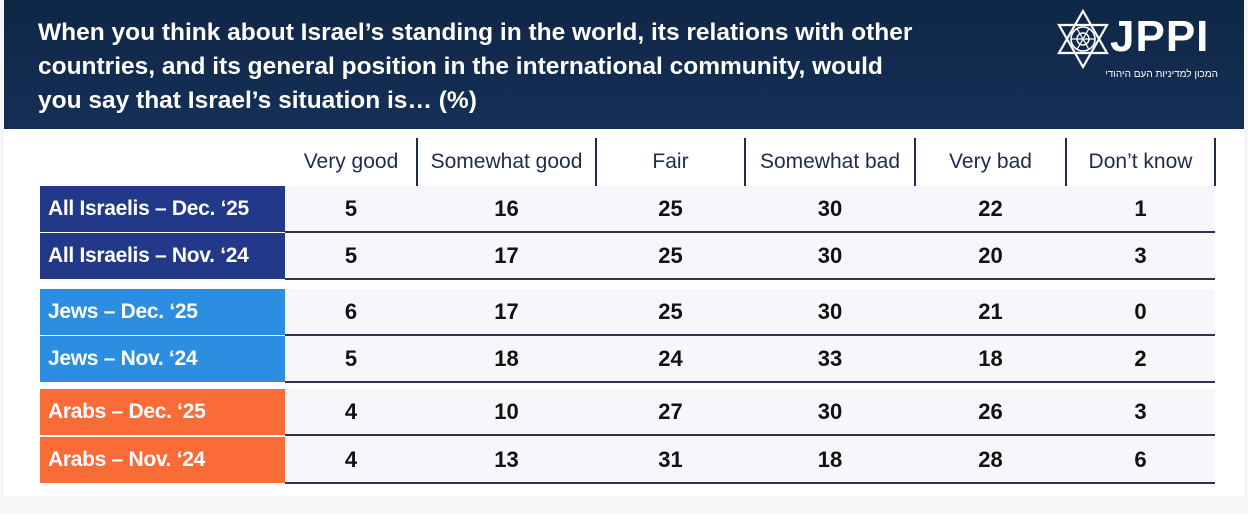 Image resolution: width=1248 pixels, height=514 pixels. What do you see at coordinates (830, 161) in the screenshot?
I see `column-header: Somewhat bad` at bounding box center [830, 161].